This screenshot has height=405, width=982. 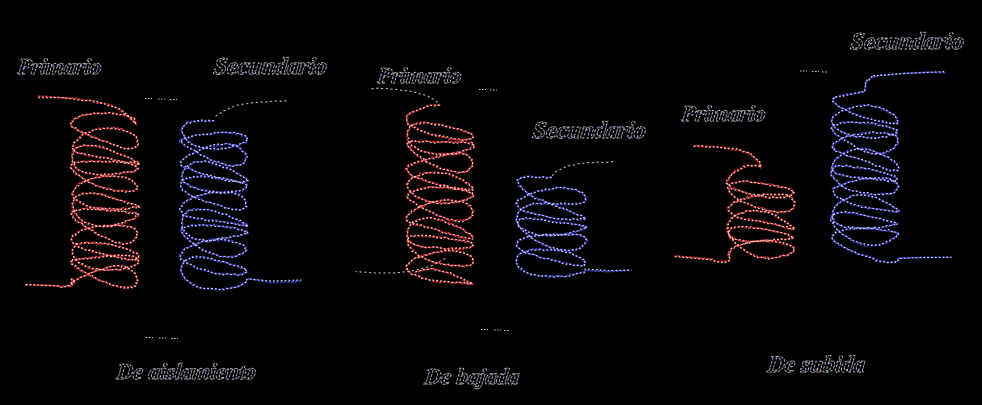 What do you see at coordinates (816, 365) in the screenshot?
I see `svg-text: De subida` at bounding box center [816, 365].